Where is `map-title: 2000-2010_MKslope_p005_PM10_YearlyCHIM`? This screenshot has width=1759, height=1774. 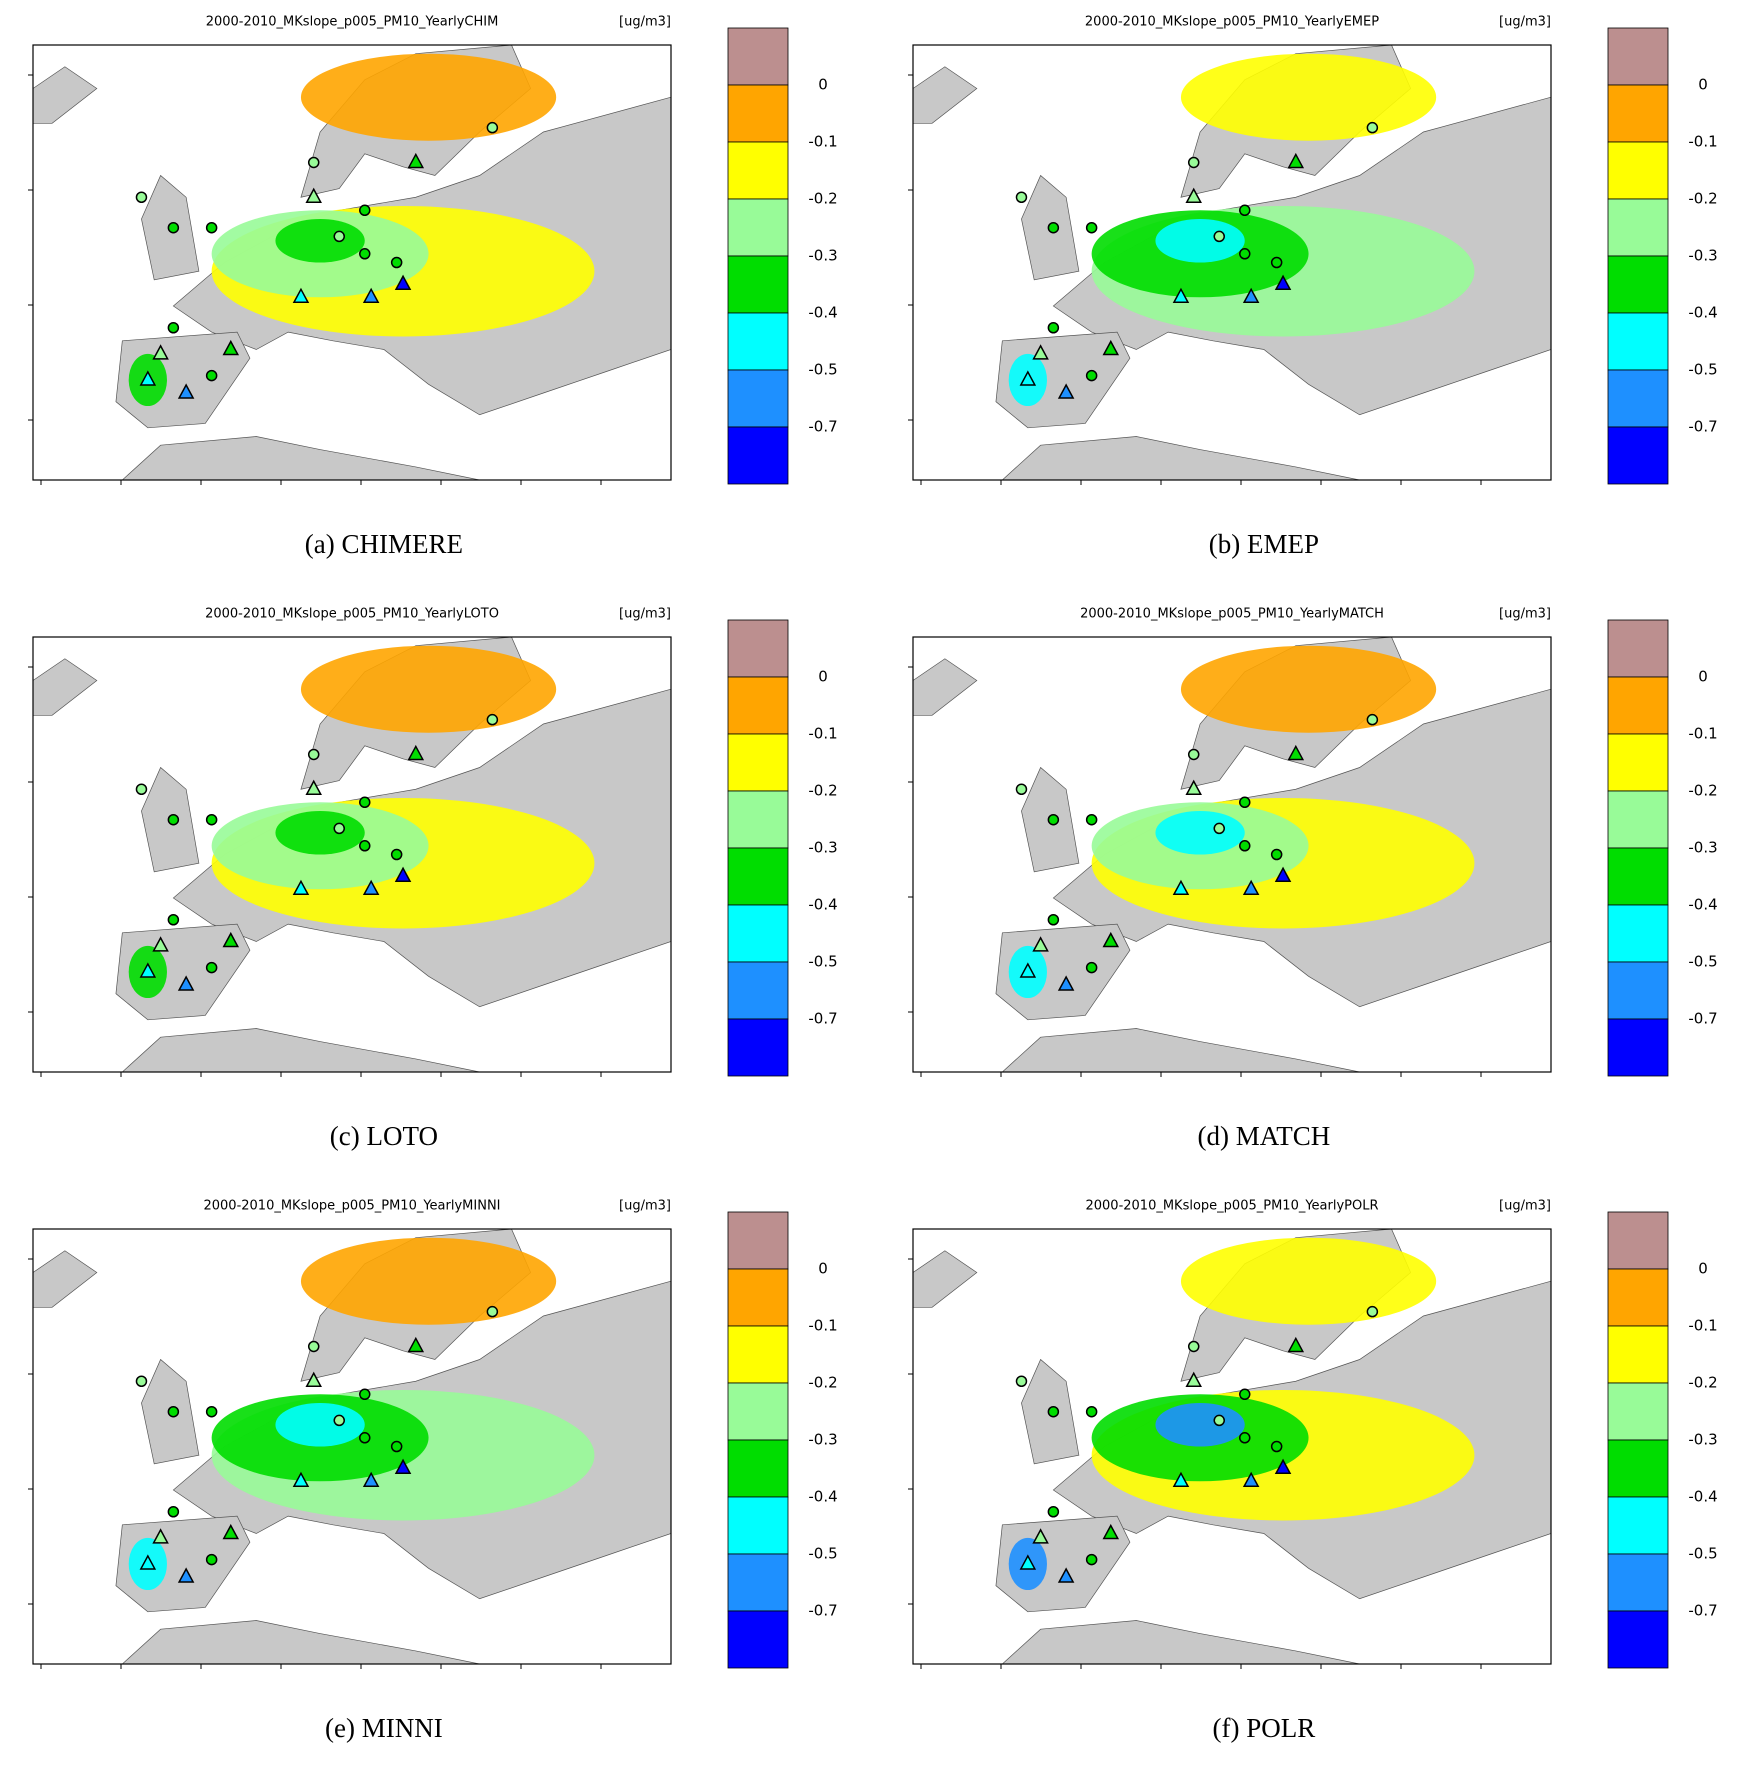
map-title: 2000-2010_MKslope_p005_PM10_YearlyCHIM is located at coordinates (352, 22).